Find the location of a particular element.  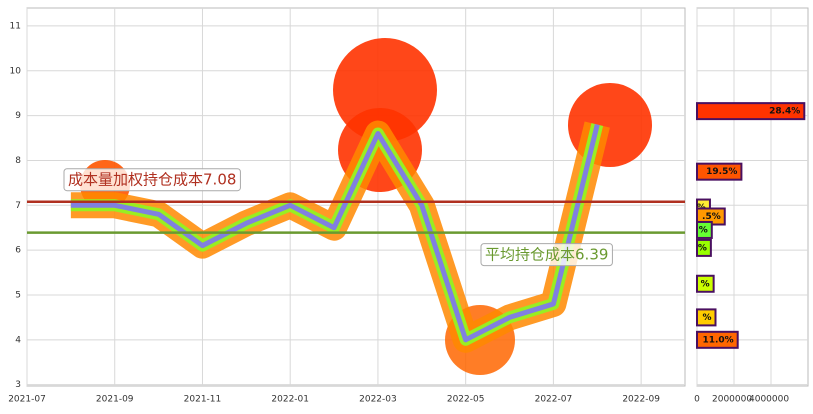

bar-label: .5% is located at coordinates (711, 217).